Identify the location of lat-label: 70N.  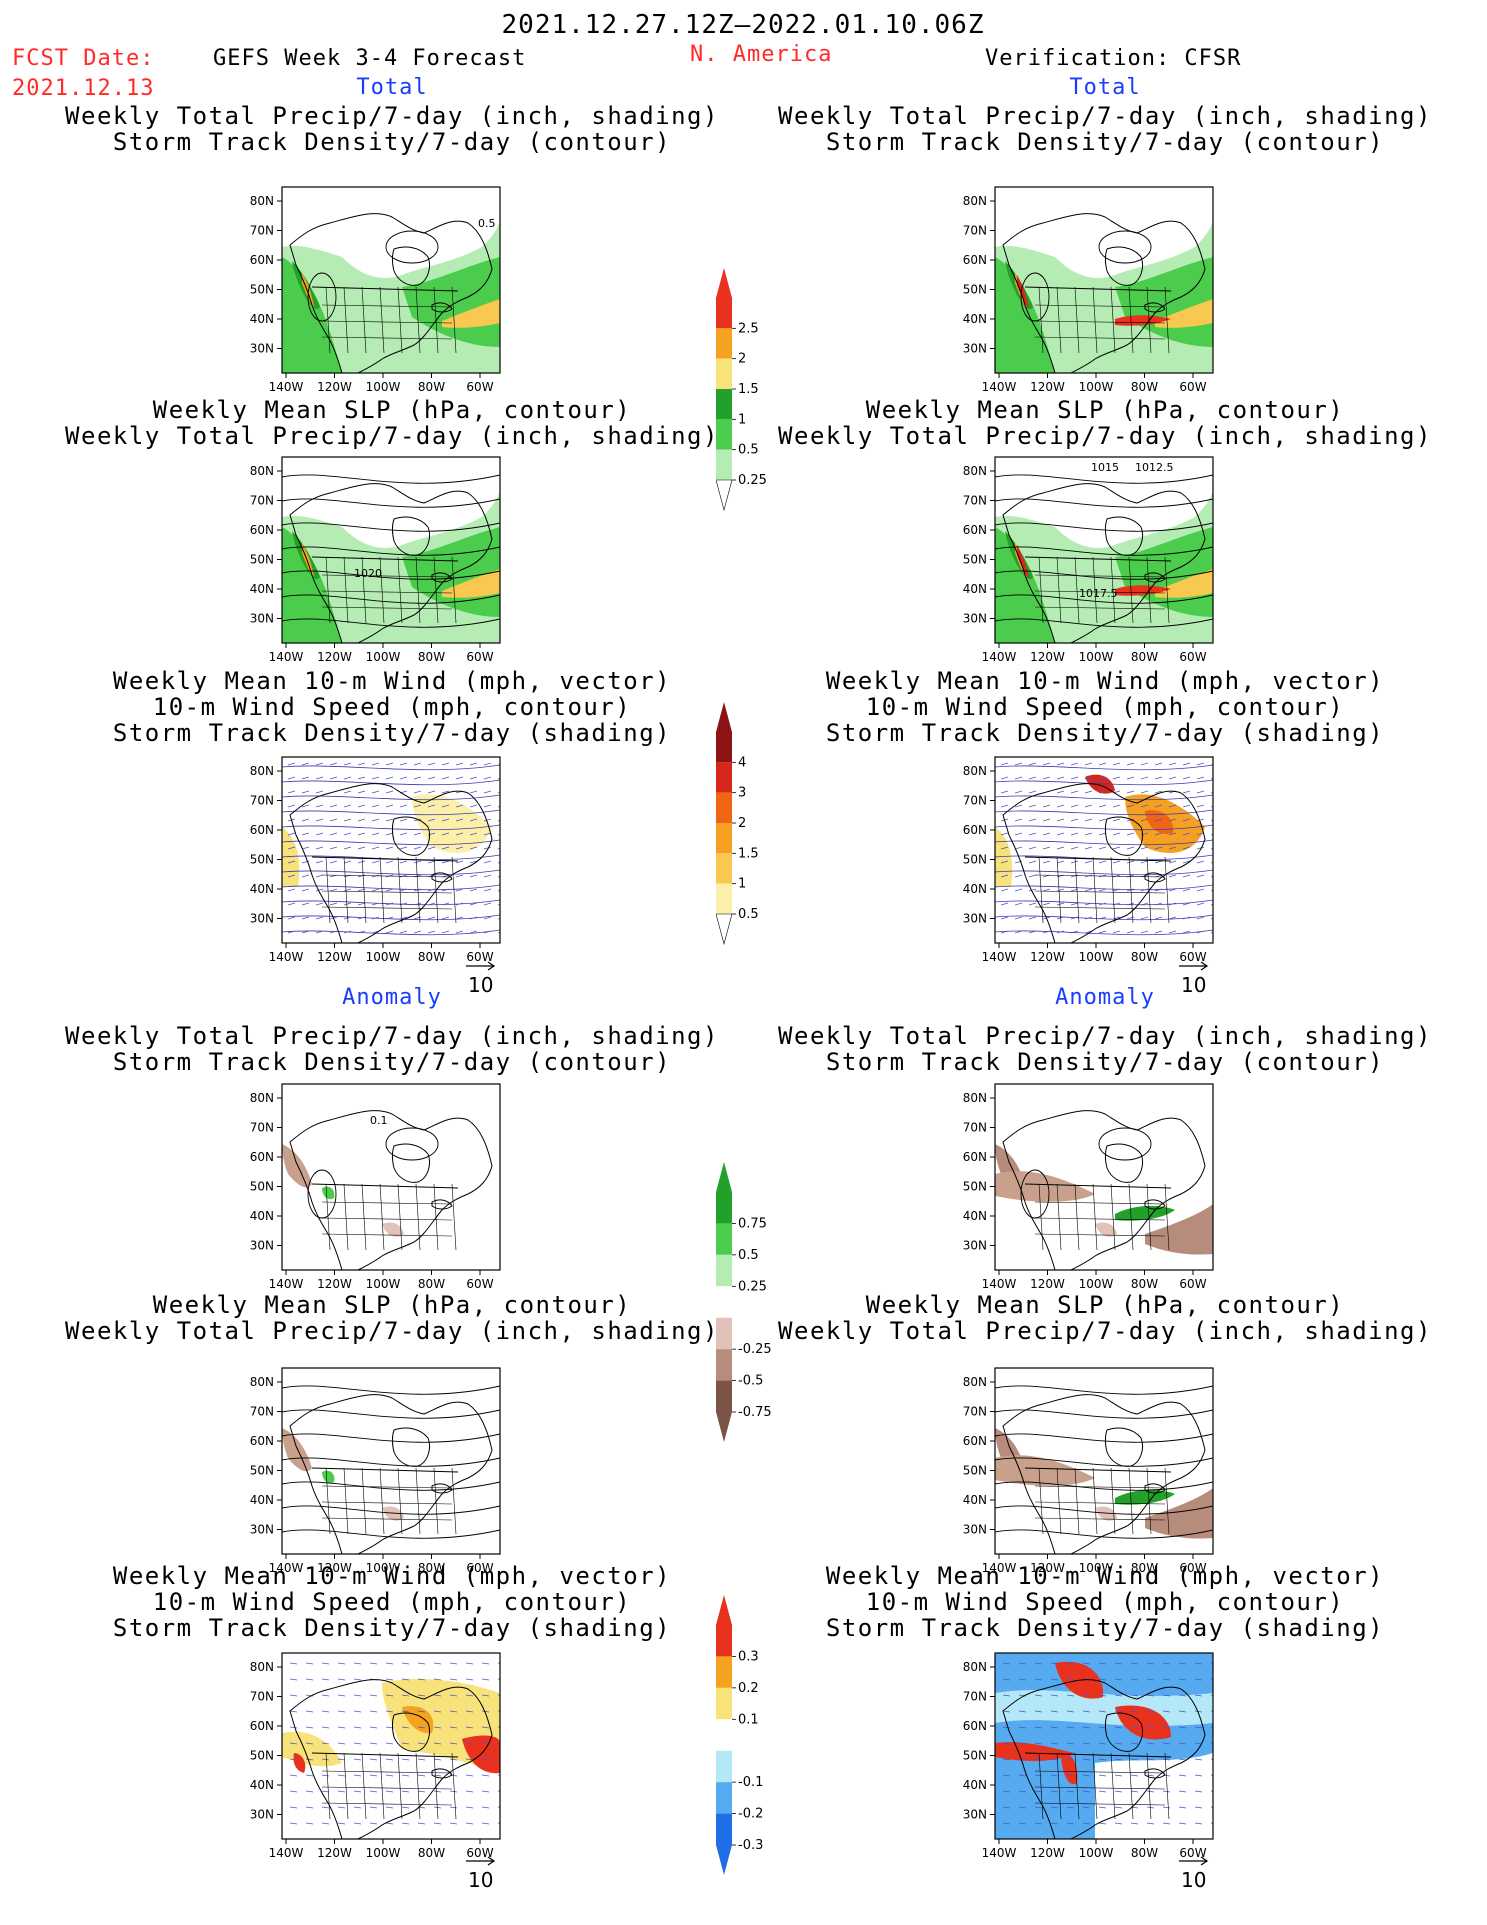
(262, 801).